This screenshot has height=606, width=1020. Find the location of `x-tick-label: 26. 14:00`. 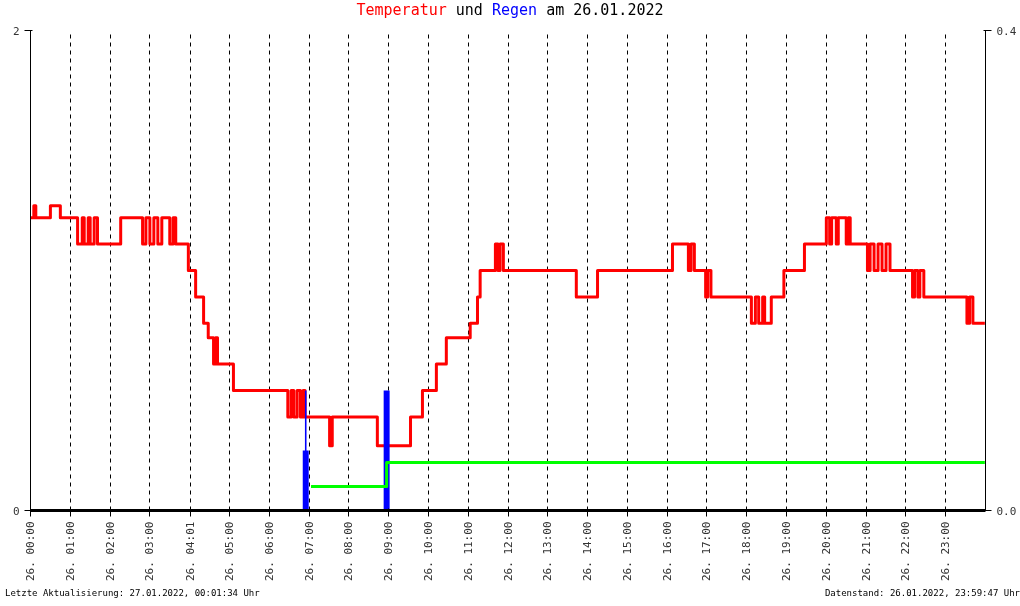

x-tick-label: 26. 14:00 is located at coordinates (588, 551).